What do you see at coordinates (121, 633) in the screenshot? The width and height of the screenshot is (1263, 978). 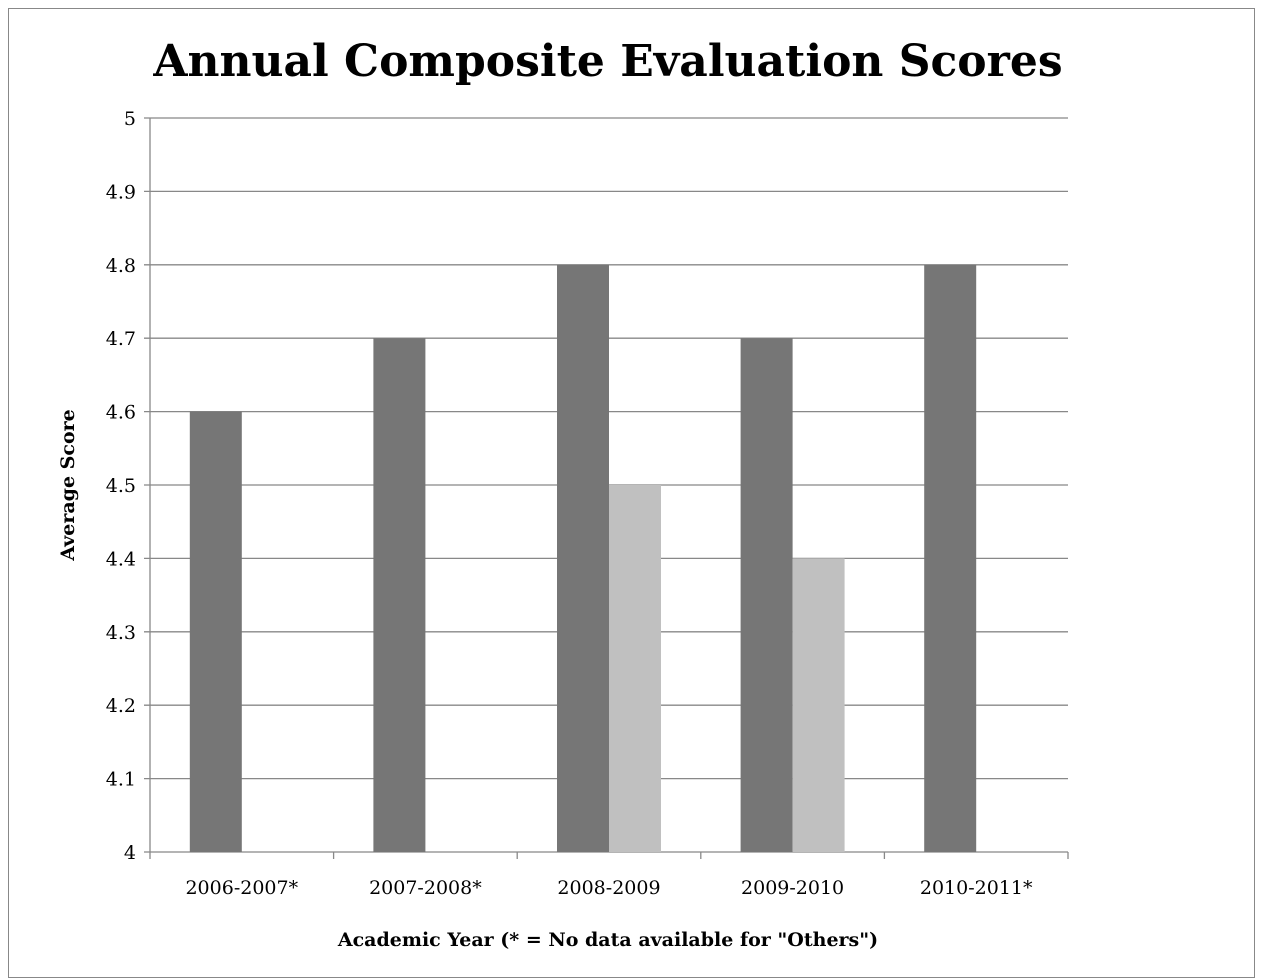 I see `y-tick-label: 4.3` at bounding box center [121, 633].